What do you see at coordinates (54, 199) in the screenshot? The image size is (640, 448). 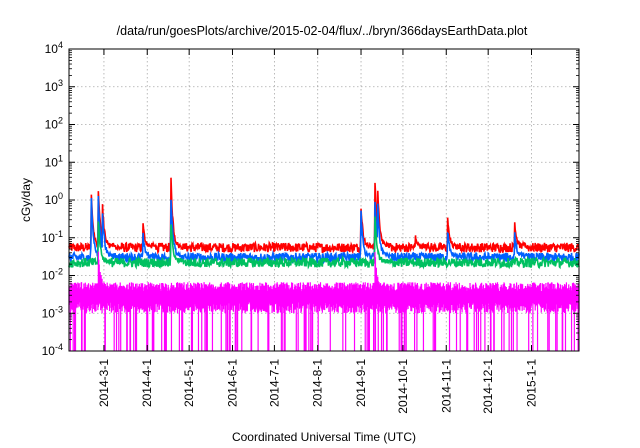 I see `y-tick-label: 10⁰` at bounding box center [54, 199].